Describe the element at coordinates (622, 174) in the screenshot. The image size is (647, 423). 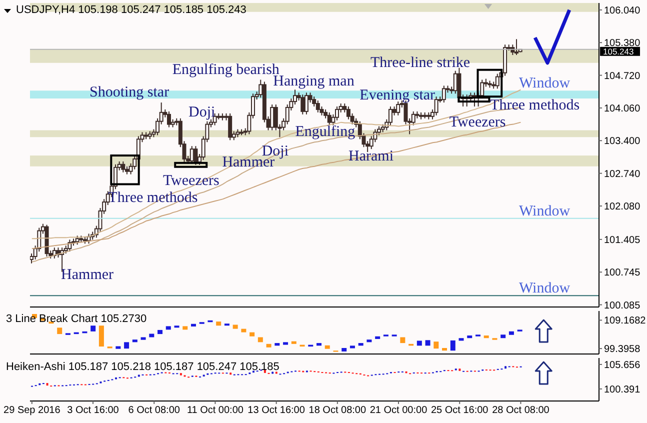
I see `y-tick-label: 102.740` at that location.